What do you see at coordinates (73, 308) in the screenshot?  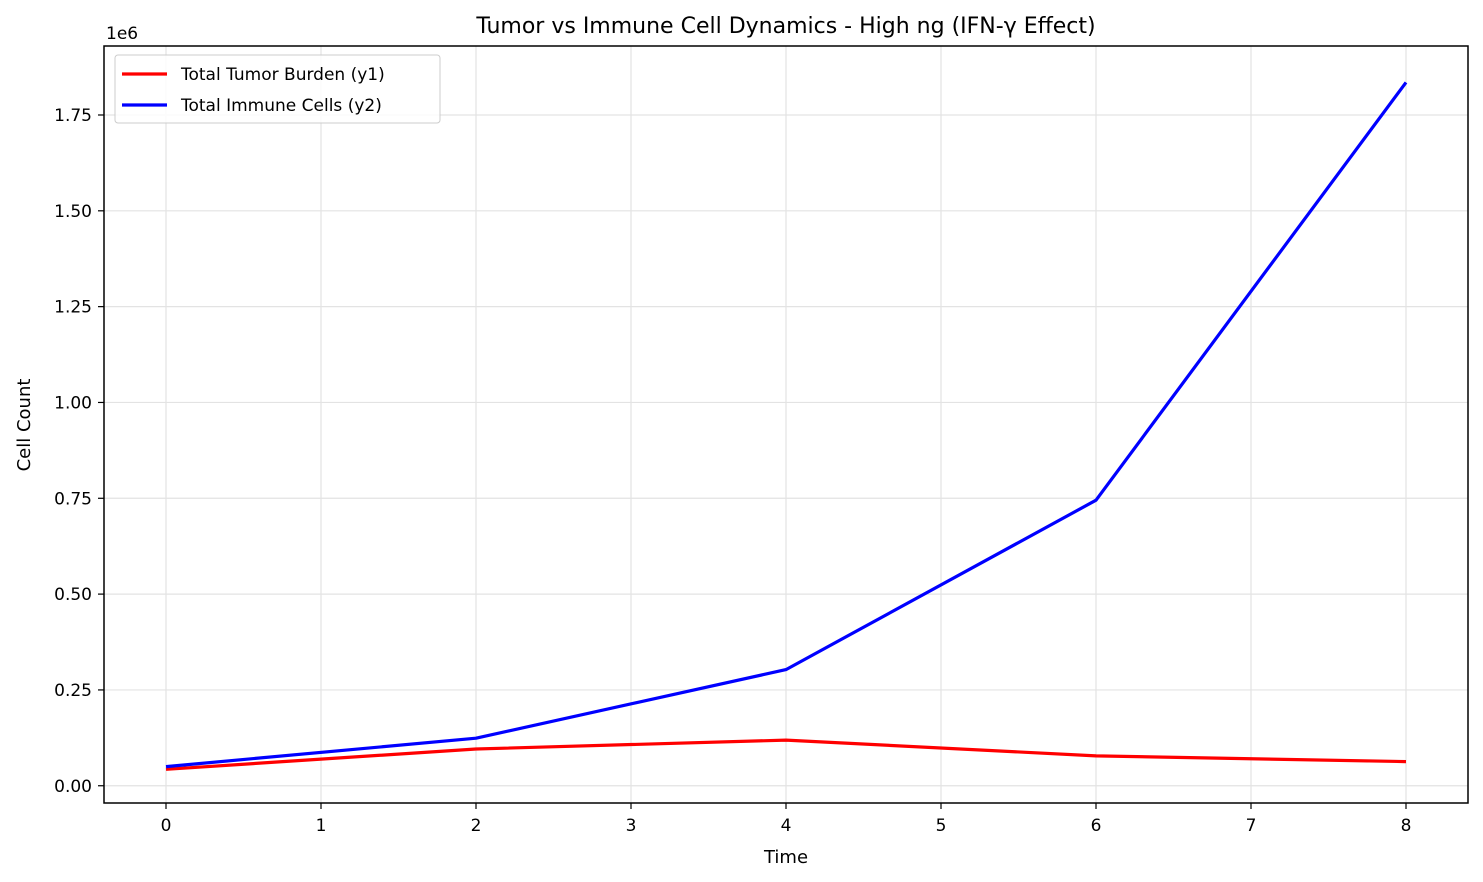 I see `y-tick-label: 1.25` at bounding box center [73, 308].